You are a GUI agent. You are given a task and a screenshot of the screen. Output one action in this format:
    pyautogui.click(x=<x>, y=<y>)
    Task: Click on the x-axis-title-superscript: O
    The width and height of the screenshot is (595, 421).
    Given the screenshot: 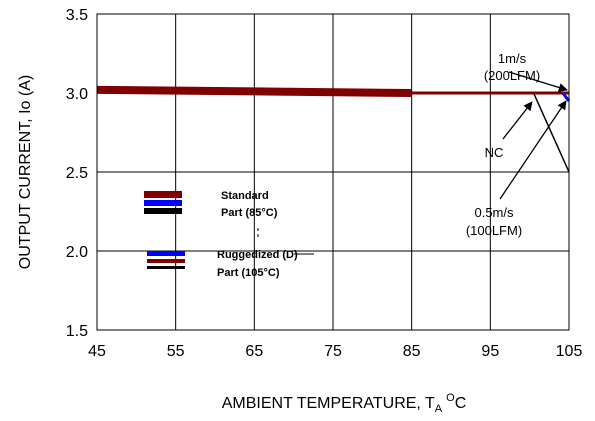 What is the action you would take?
    pyautogui.click(x=450, y=398)
    